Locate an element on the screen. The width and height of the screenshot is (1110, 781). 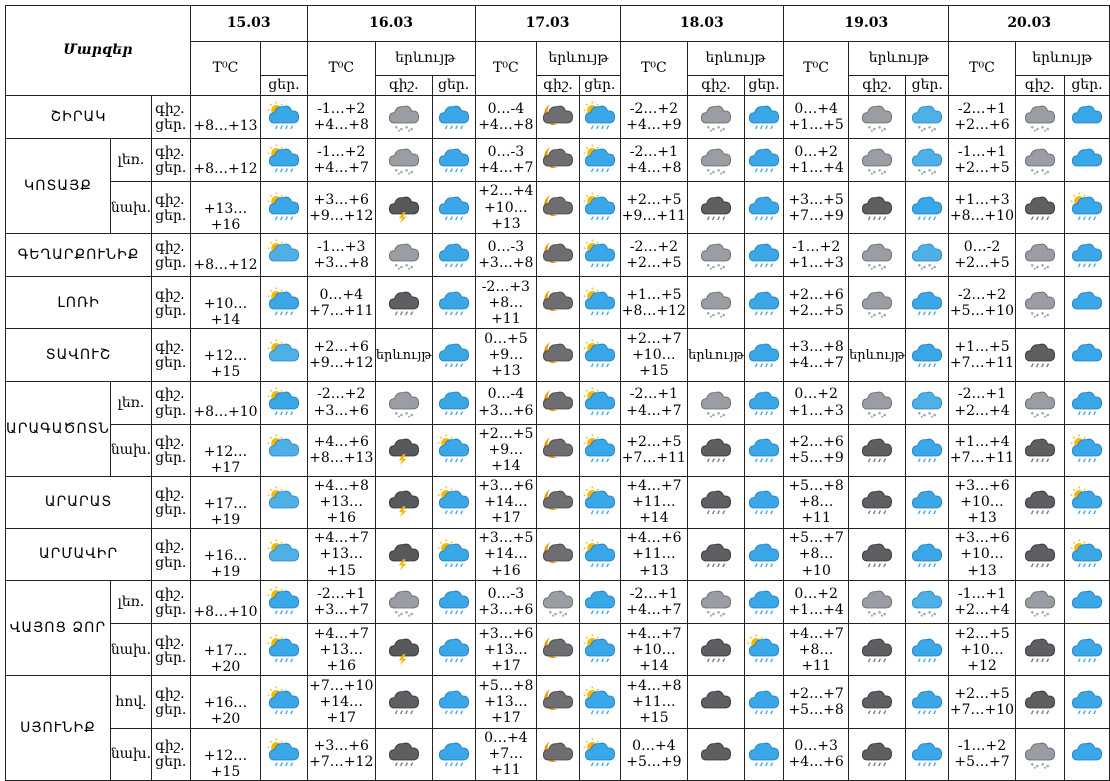
date-header: 19.03 is located at coordinates (866, 23).